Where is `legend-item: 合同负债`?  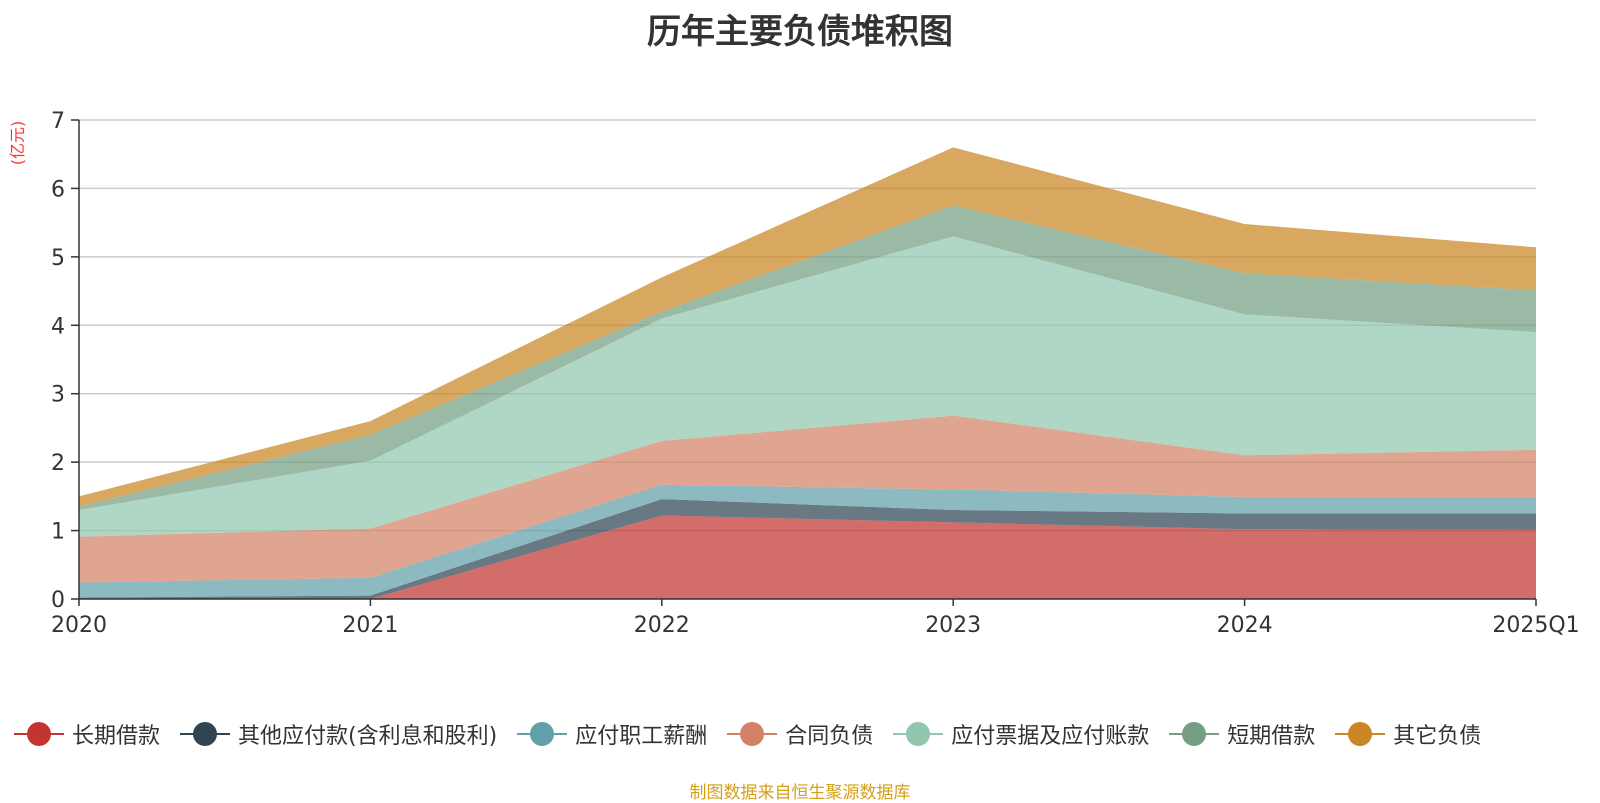
legend-item: 合同负债 is located at coordinates (800, 734).